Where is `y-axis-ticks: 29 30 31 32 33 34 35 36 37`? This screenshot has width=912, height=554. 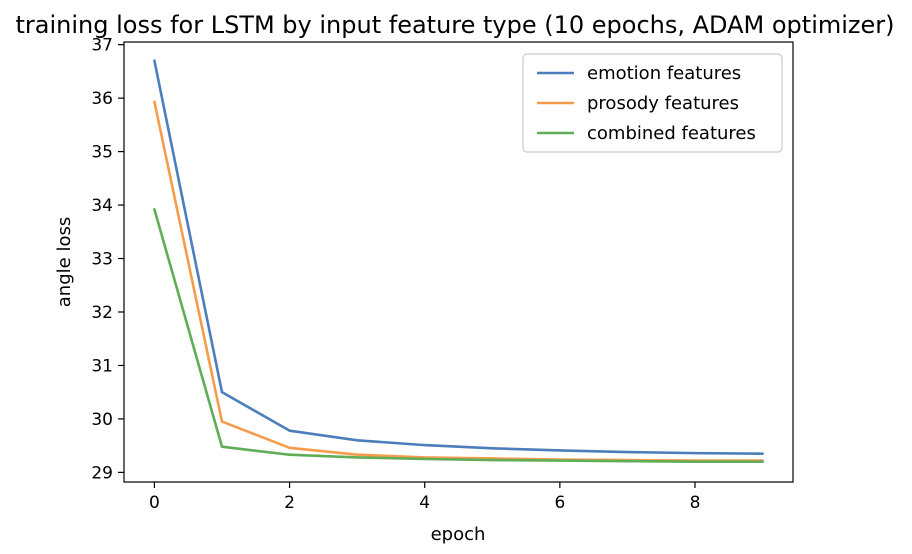
y-axis-ticks: 29 30 31 32 33 34 35 36 37 is located at coordinates (107, 259).